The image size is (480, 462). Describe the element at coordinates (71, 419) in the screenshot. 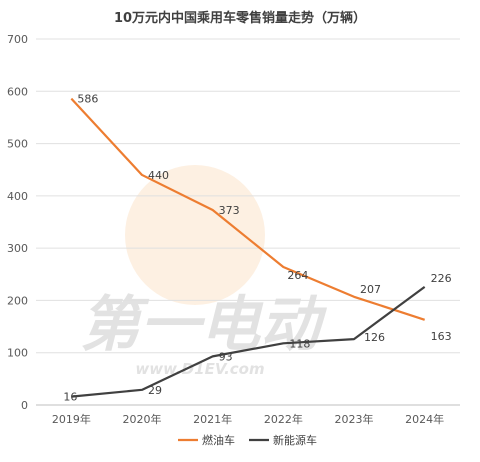

I see `x-tick-label: 2019年` at that location.